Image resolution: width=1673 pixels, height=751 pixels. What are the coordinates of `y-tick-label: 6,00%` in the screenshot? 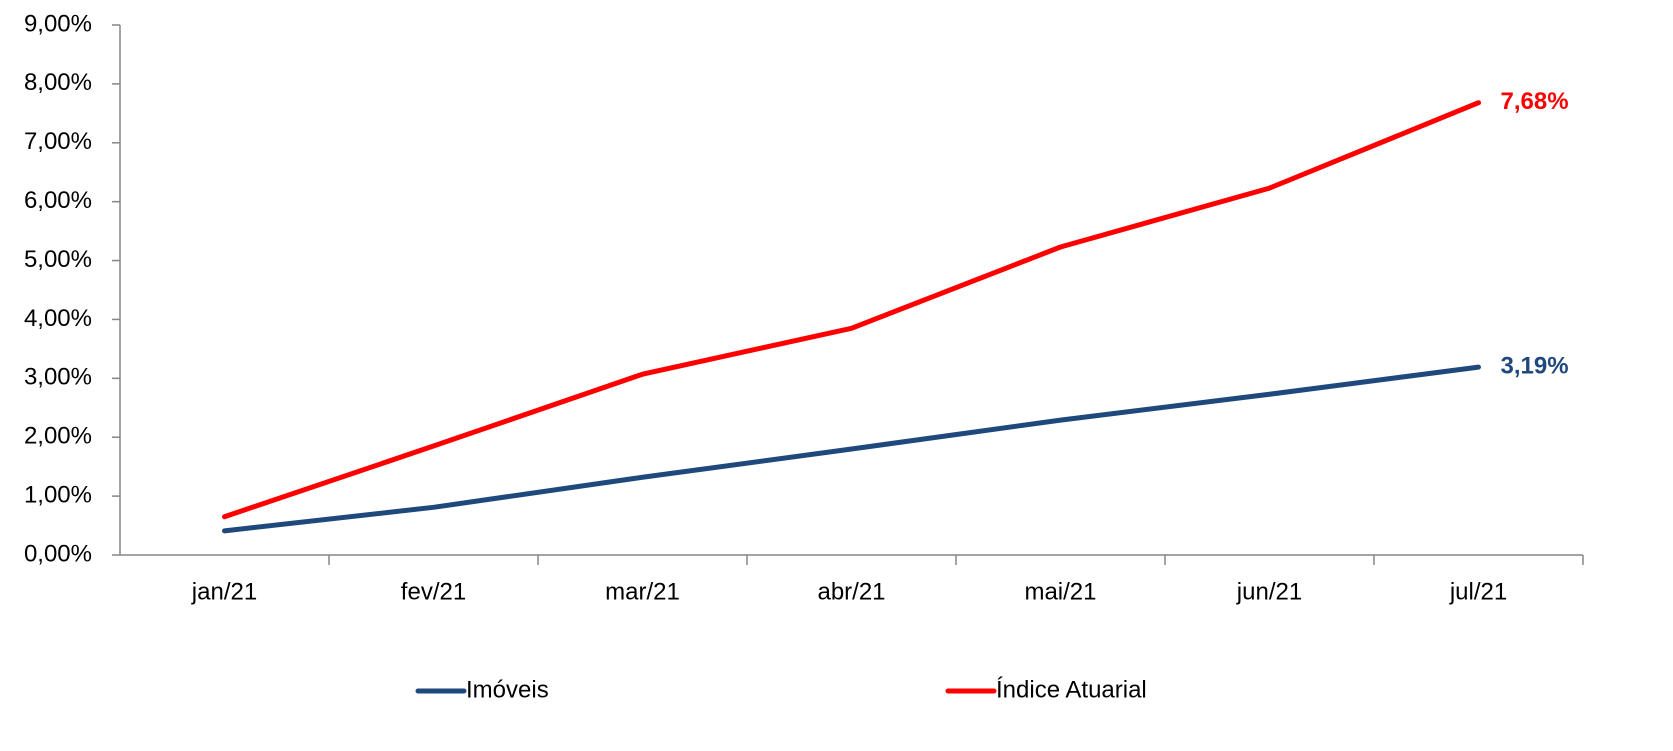 It's located at (58, 200).